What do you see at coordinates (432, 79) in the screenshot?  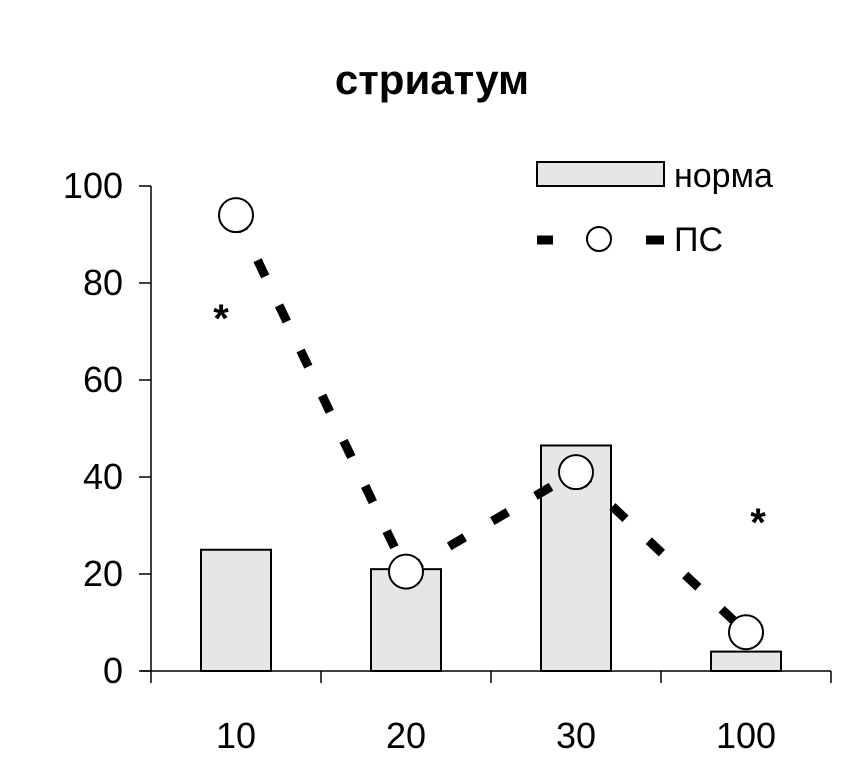 I see `chart-title: стриатум` at bounding box center [432, 79].